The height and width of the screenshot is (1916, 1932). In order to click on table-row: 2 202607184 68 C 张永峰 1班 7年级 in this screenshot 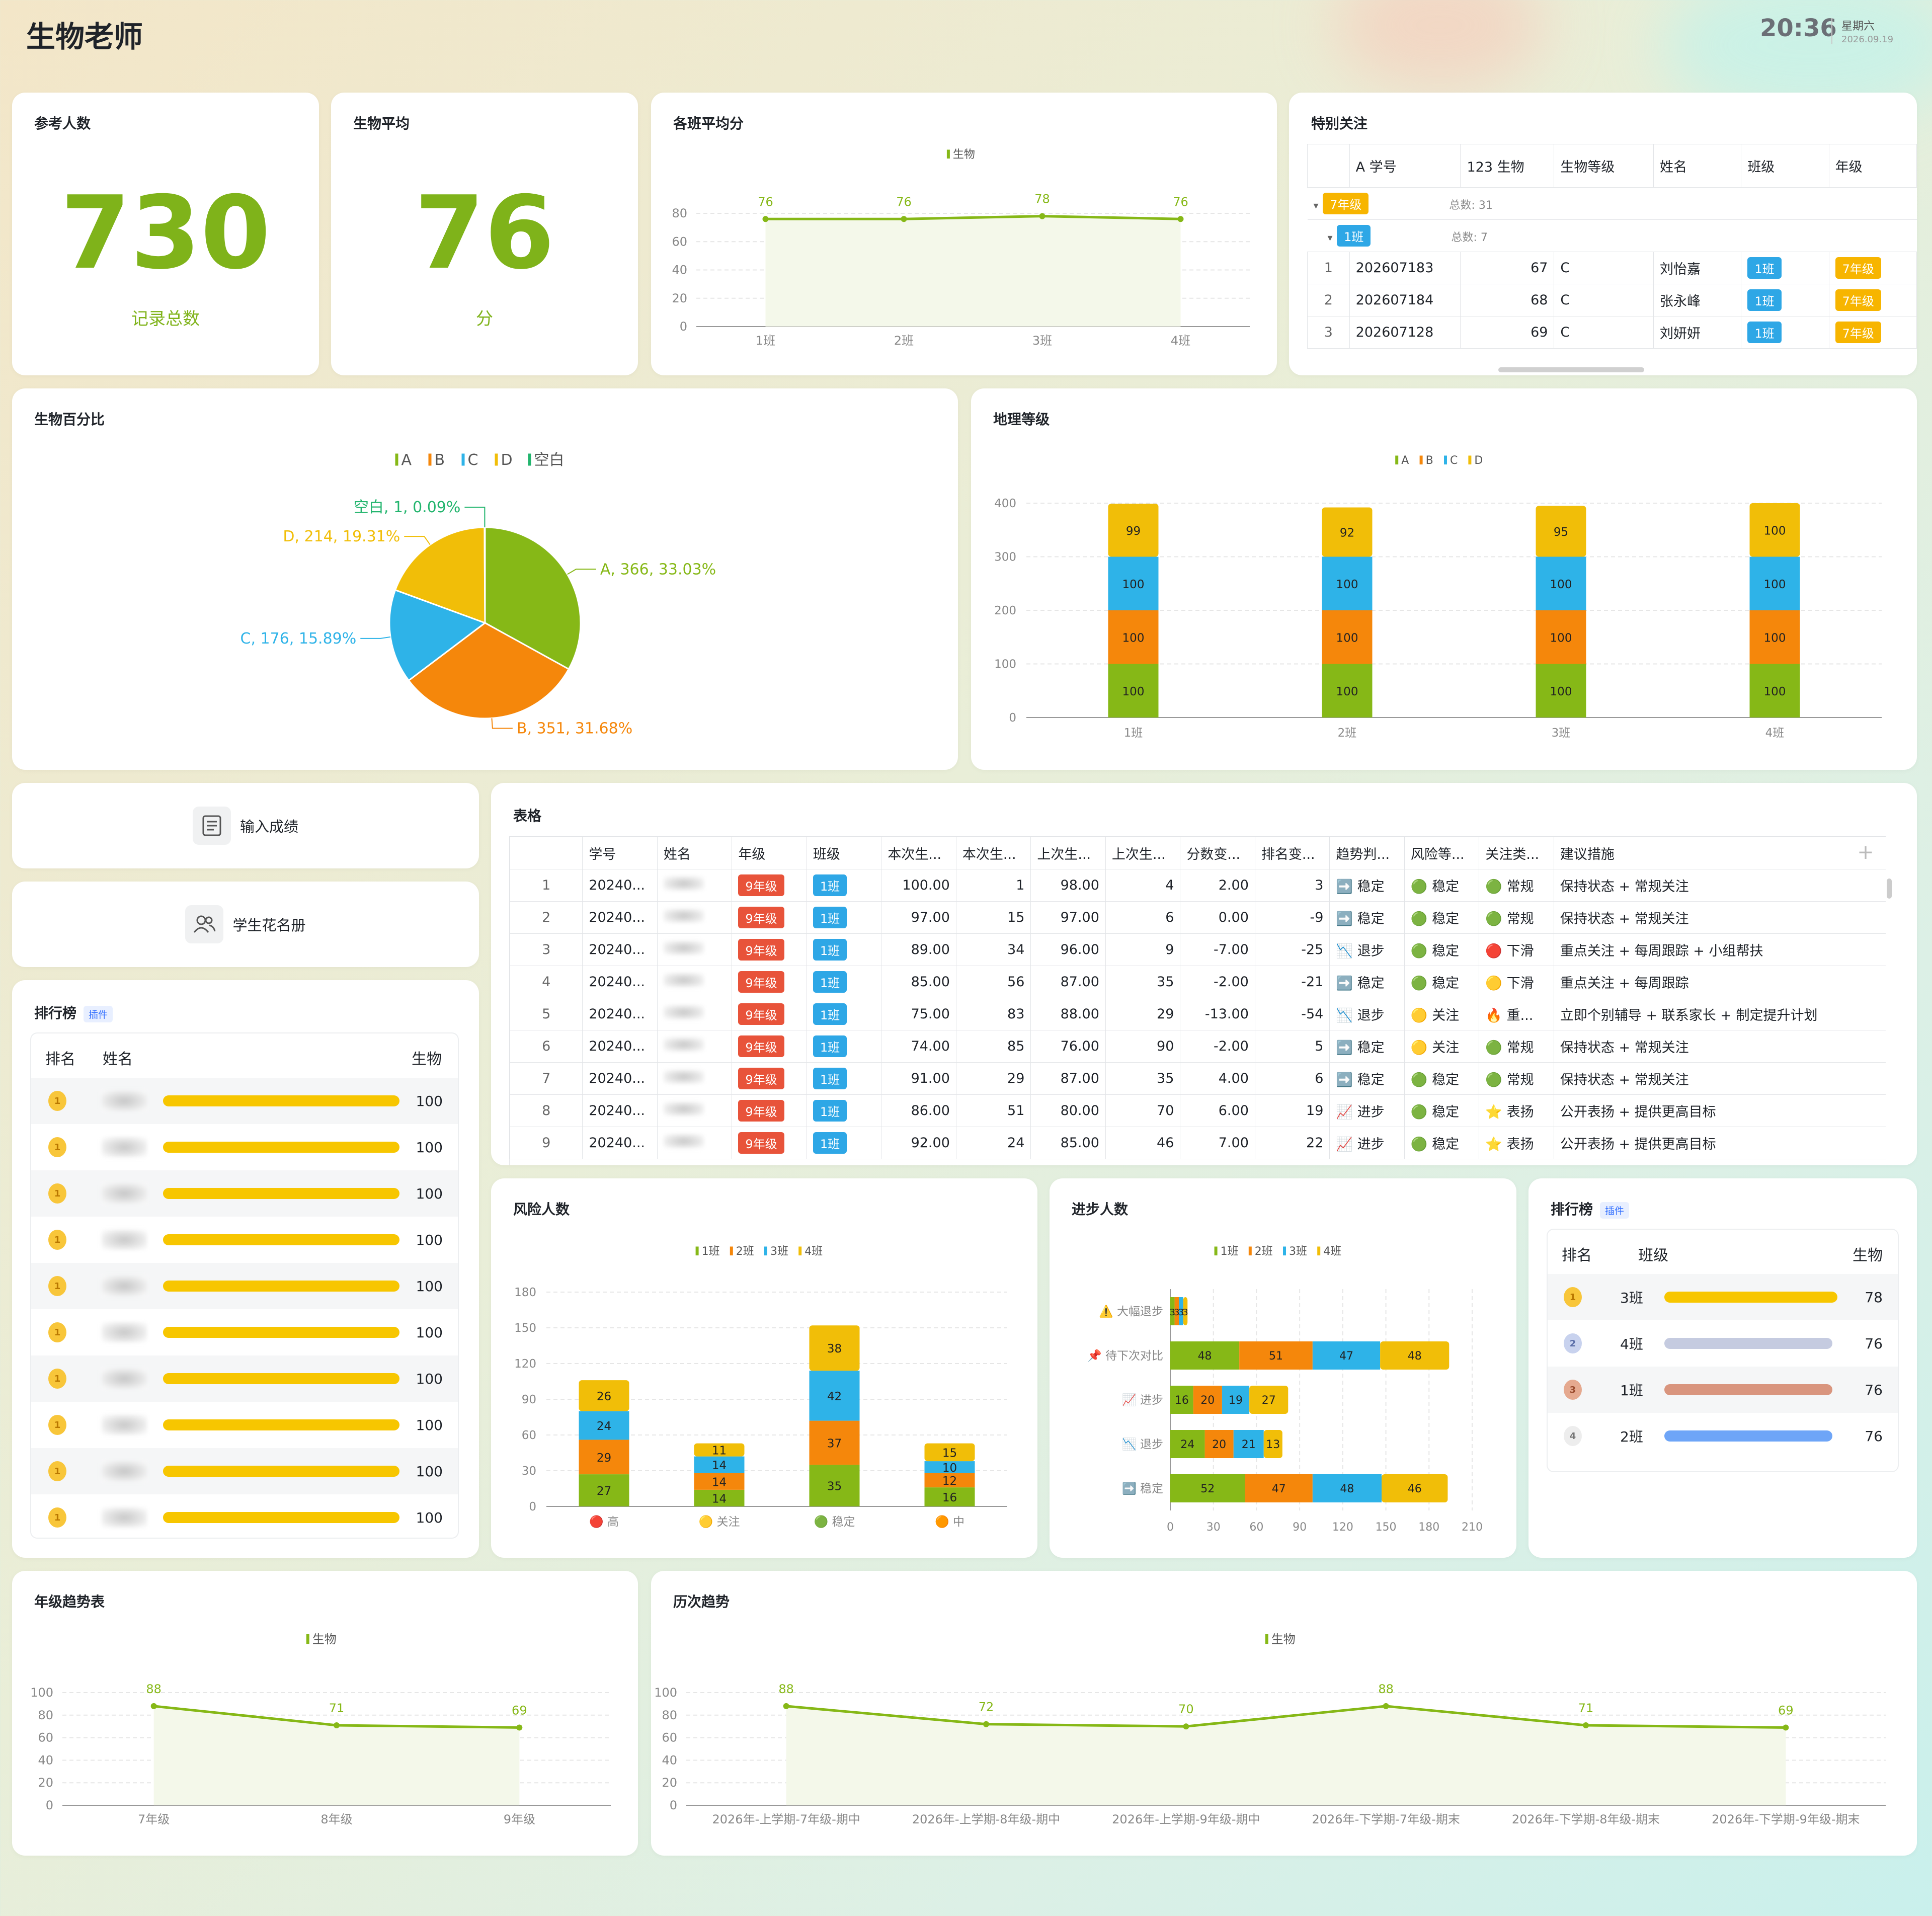, I will do `click(1612, 300)`.